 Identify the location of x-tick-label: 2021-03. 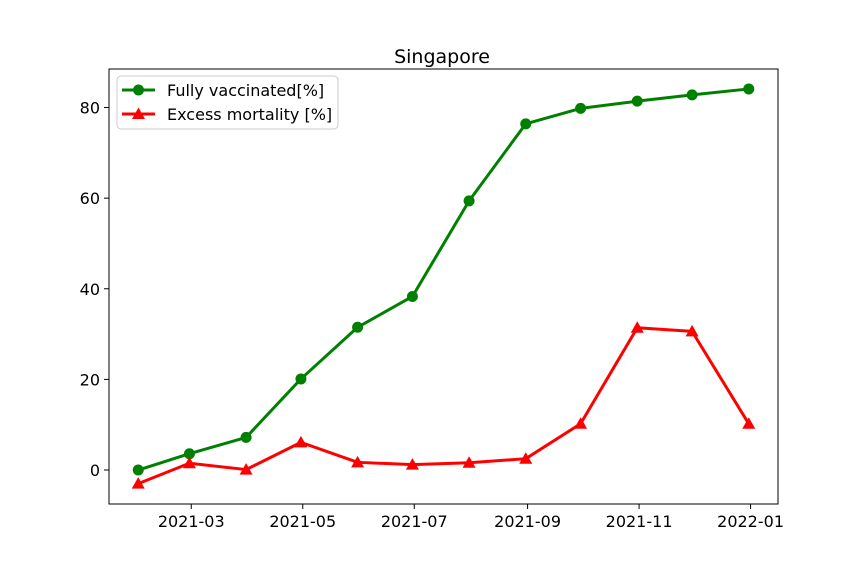
(191, 521).